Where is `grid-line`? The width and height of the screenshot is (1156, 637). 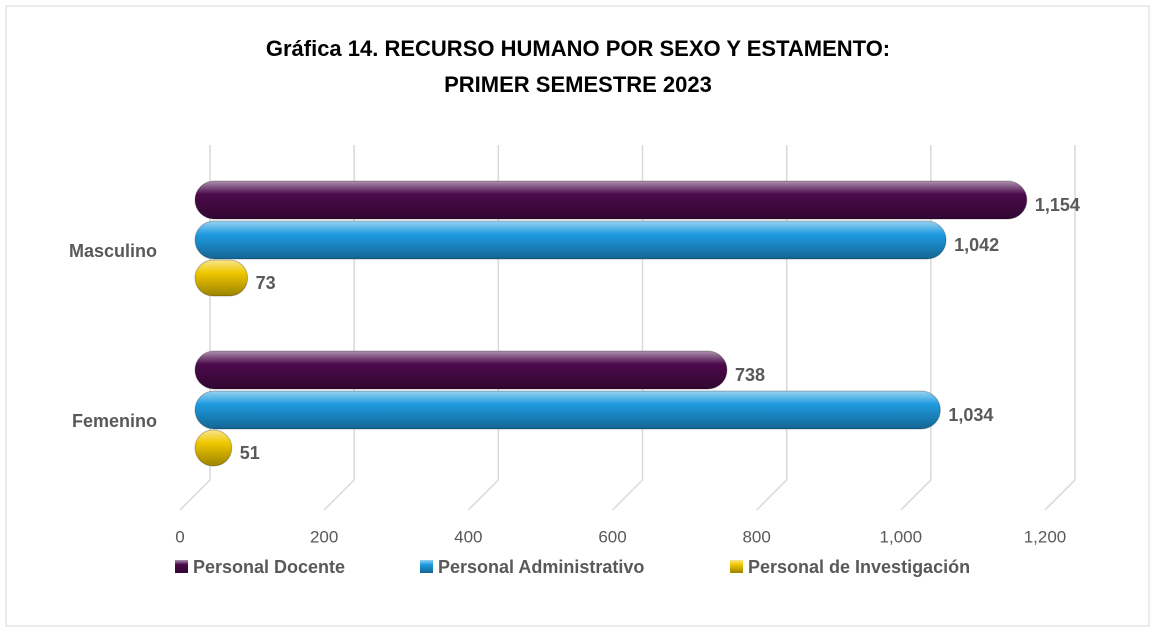
grid-line is located at coordinates (1060, 328).